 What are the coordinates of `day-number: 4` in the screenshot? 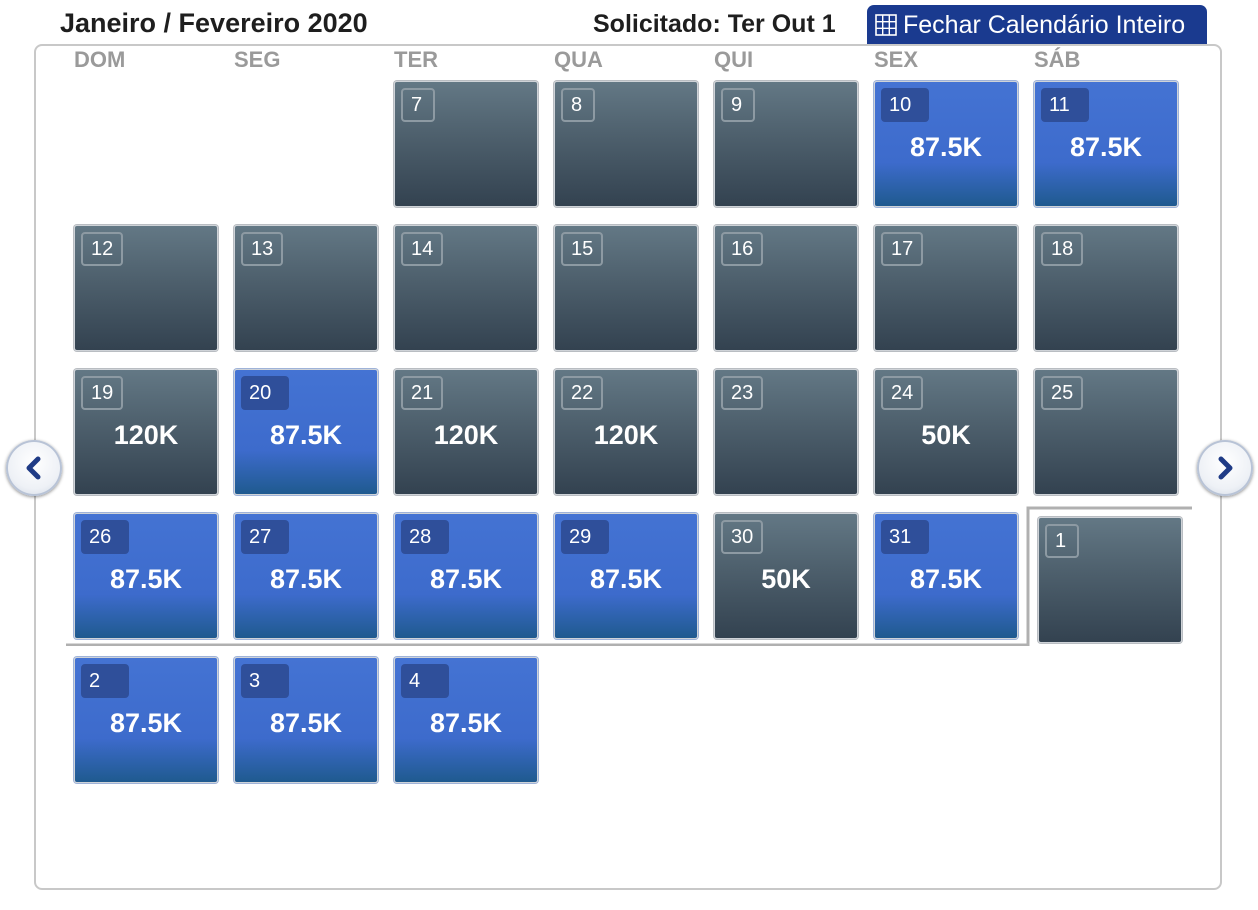 It's located at (425, 681).